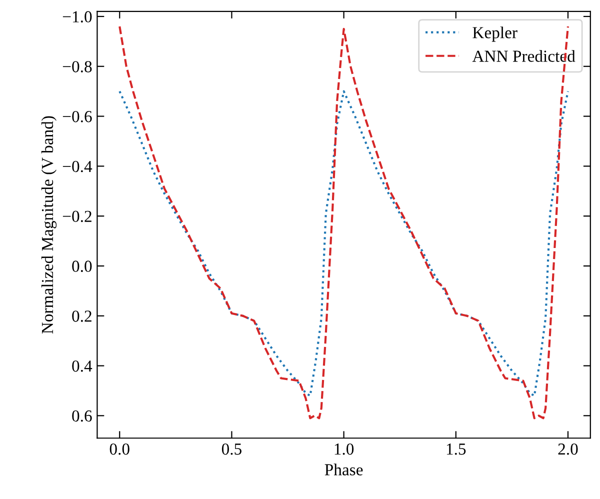 Image resolution: width=600 pixels, height=499 pixels. I want to click on legend-label: Kepler, so click(495, 34).